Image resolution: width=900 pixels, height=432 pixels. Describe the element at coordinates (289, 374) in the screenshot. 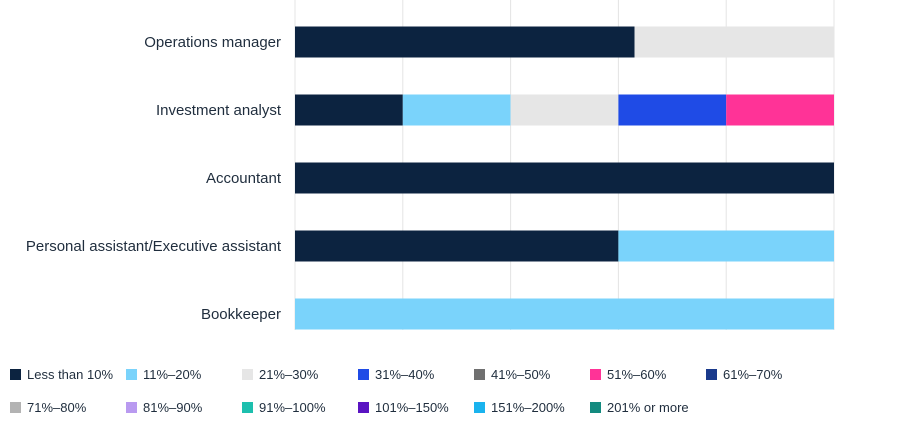

I see `legend-label: 21%–30%` at that location.